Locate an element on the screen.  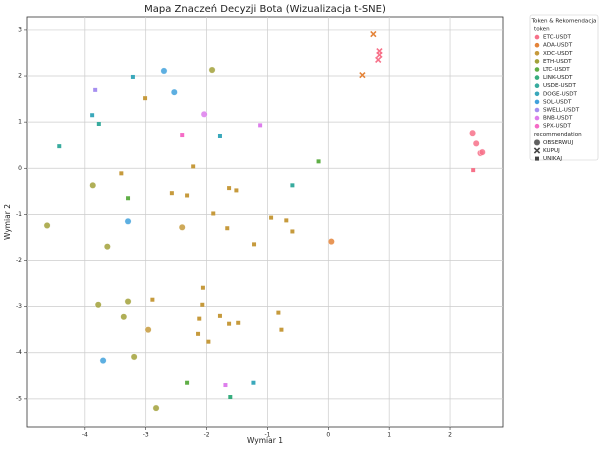
legend-label: SWELL-USDT is located at coordinates (561, 111).